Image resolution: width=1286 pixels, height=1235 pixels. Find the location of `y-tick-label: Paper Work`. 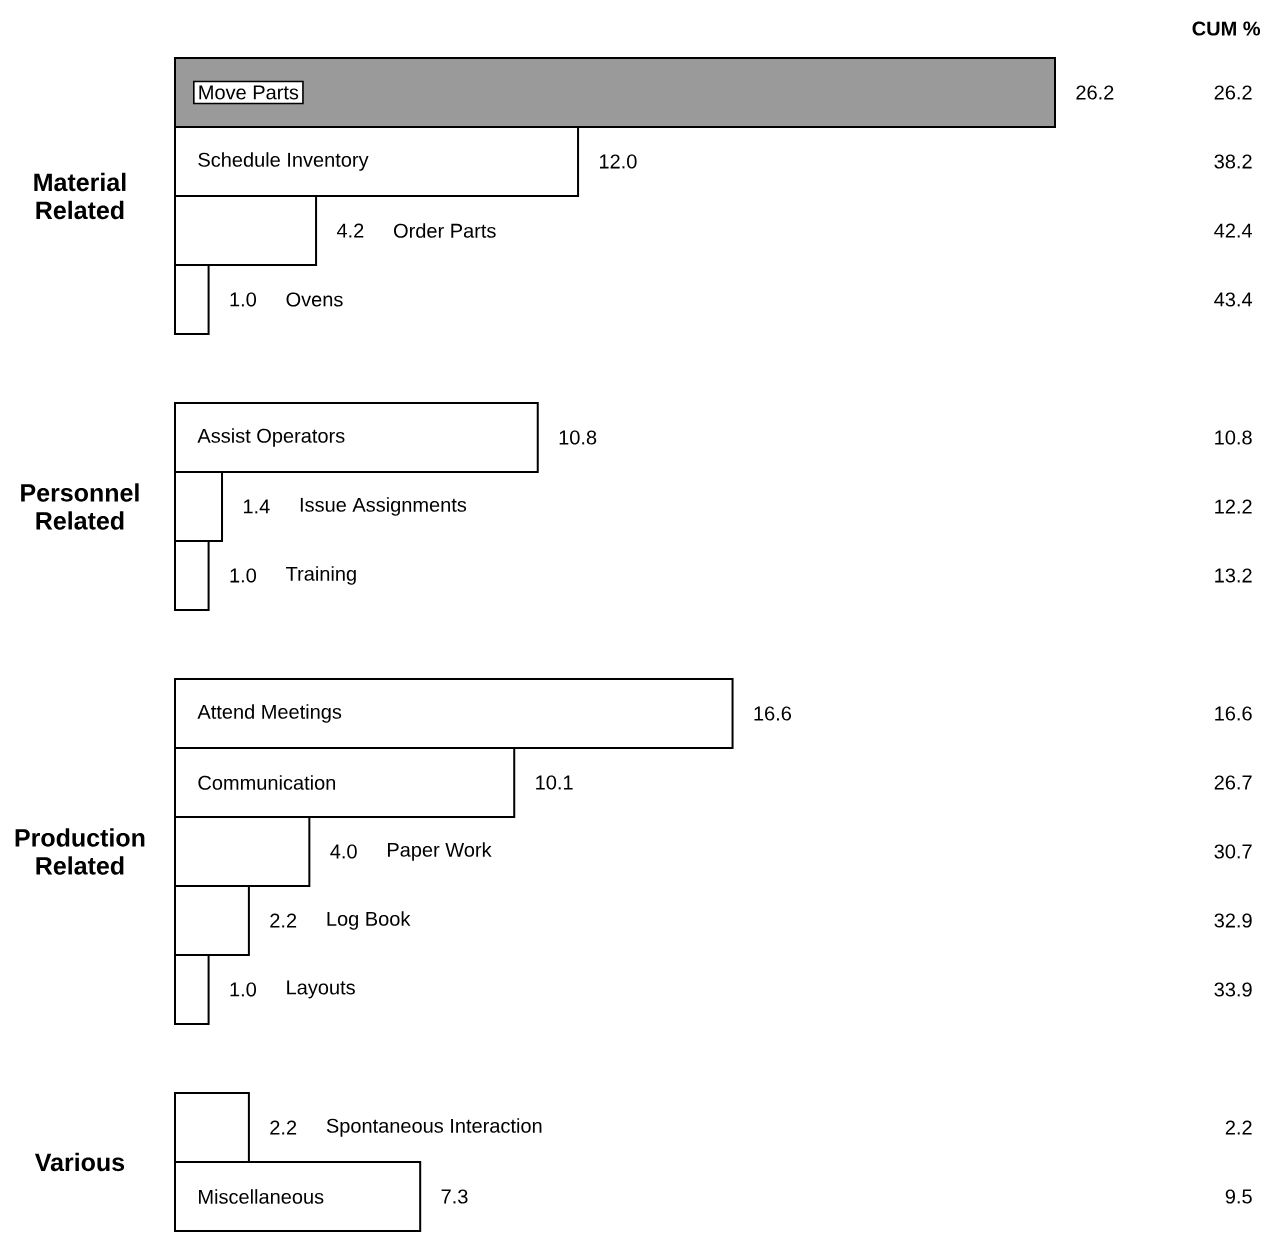

y-tick-label: Paper Work is located at coordinates (439, 851).